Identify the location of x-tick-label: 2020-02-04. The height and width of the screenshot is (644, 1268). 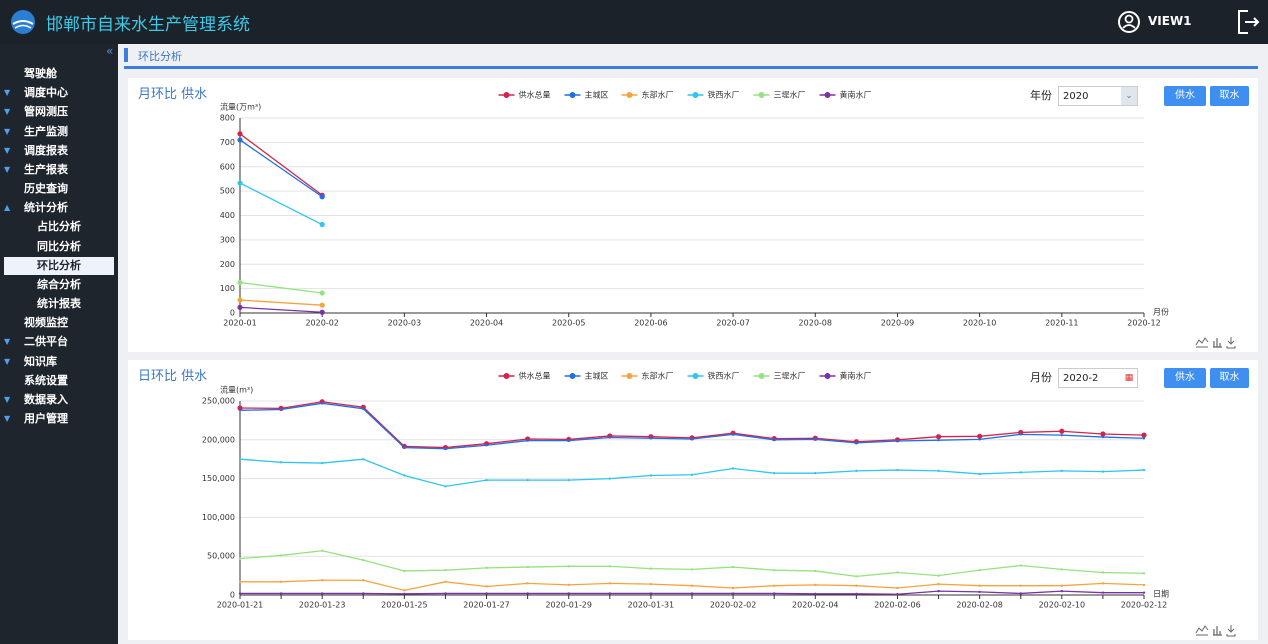
(815, 605).